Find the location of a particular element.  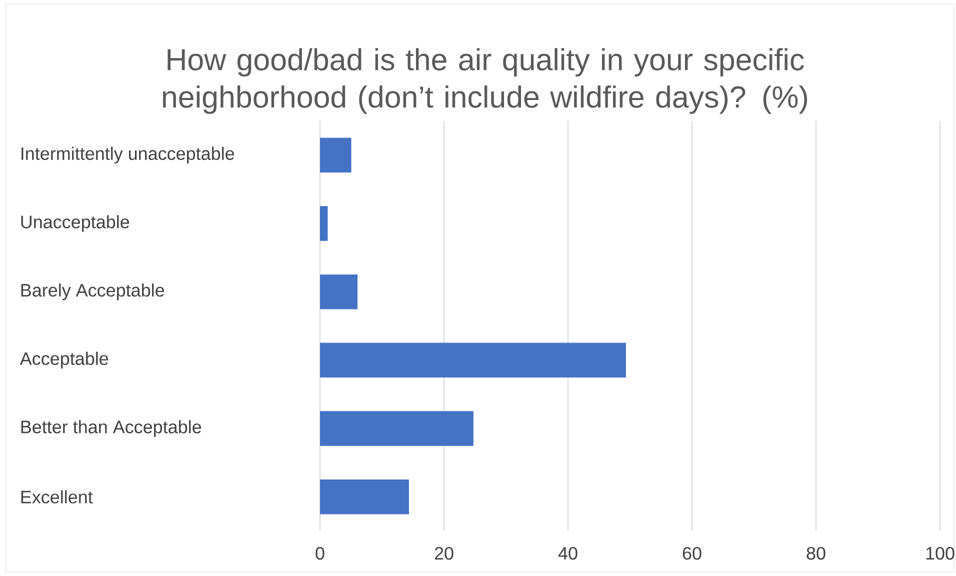

y-tick-label: Barely Acceptable is located at coordinates (92, 291).